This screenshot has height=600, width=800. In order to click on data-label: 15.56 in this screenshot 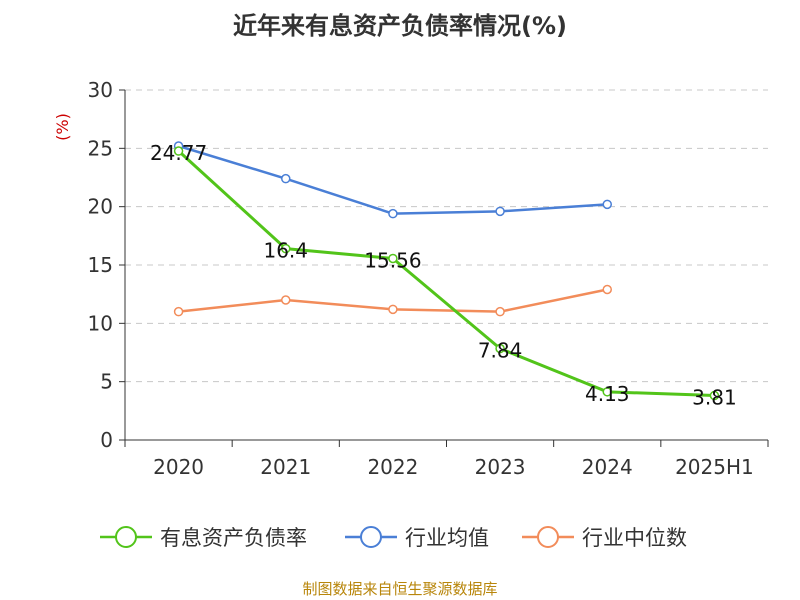, I will do `click(392, 260)`.